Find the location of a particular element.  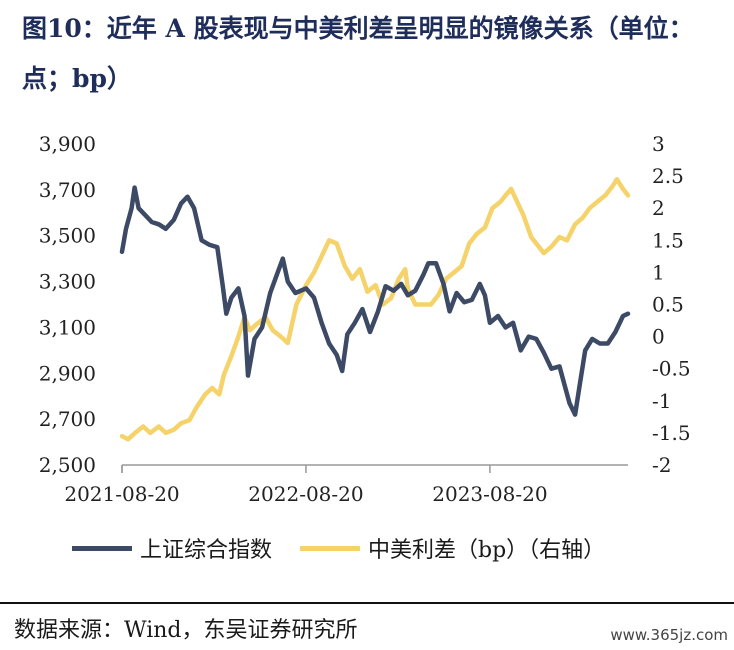

legend-label-spread: 中美利差（bp）（右轴） is located at coordinates (487, 550).